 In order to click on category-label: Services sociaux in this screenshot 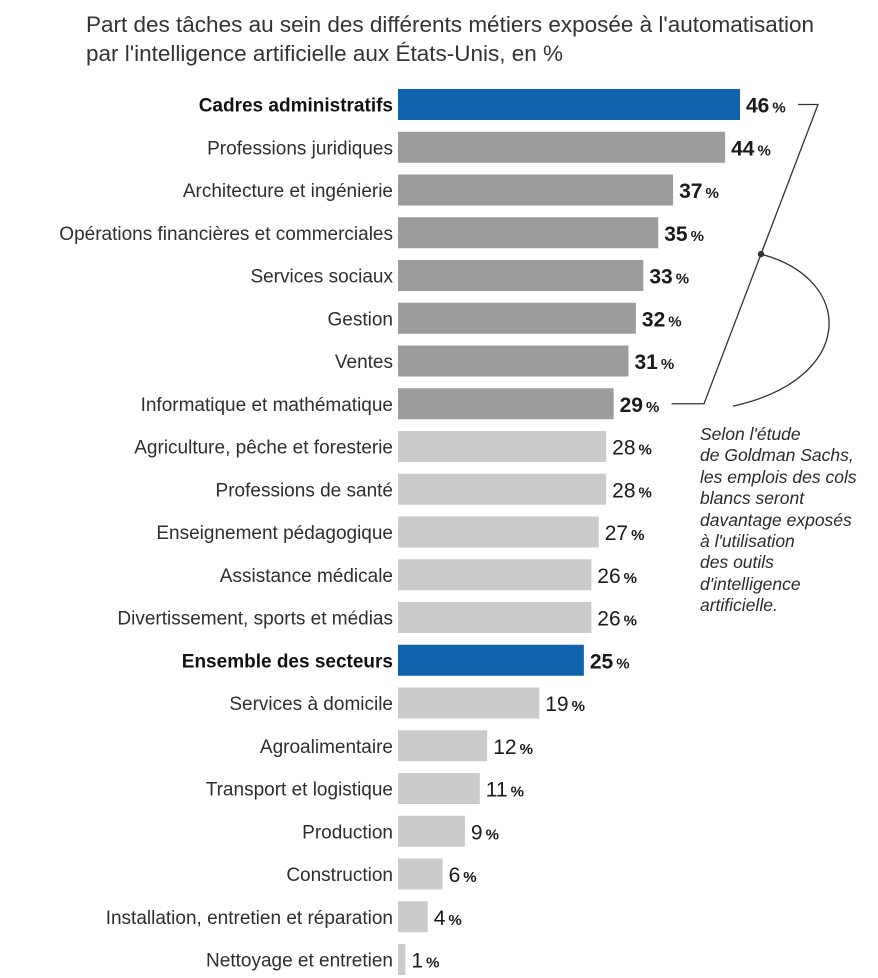, I will do `click(321, 277)`.